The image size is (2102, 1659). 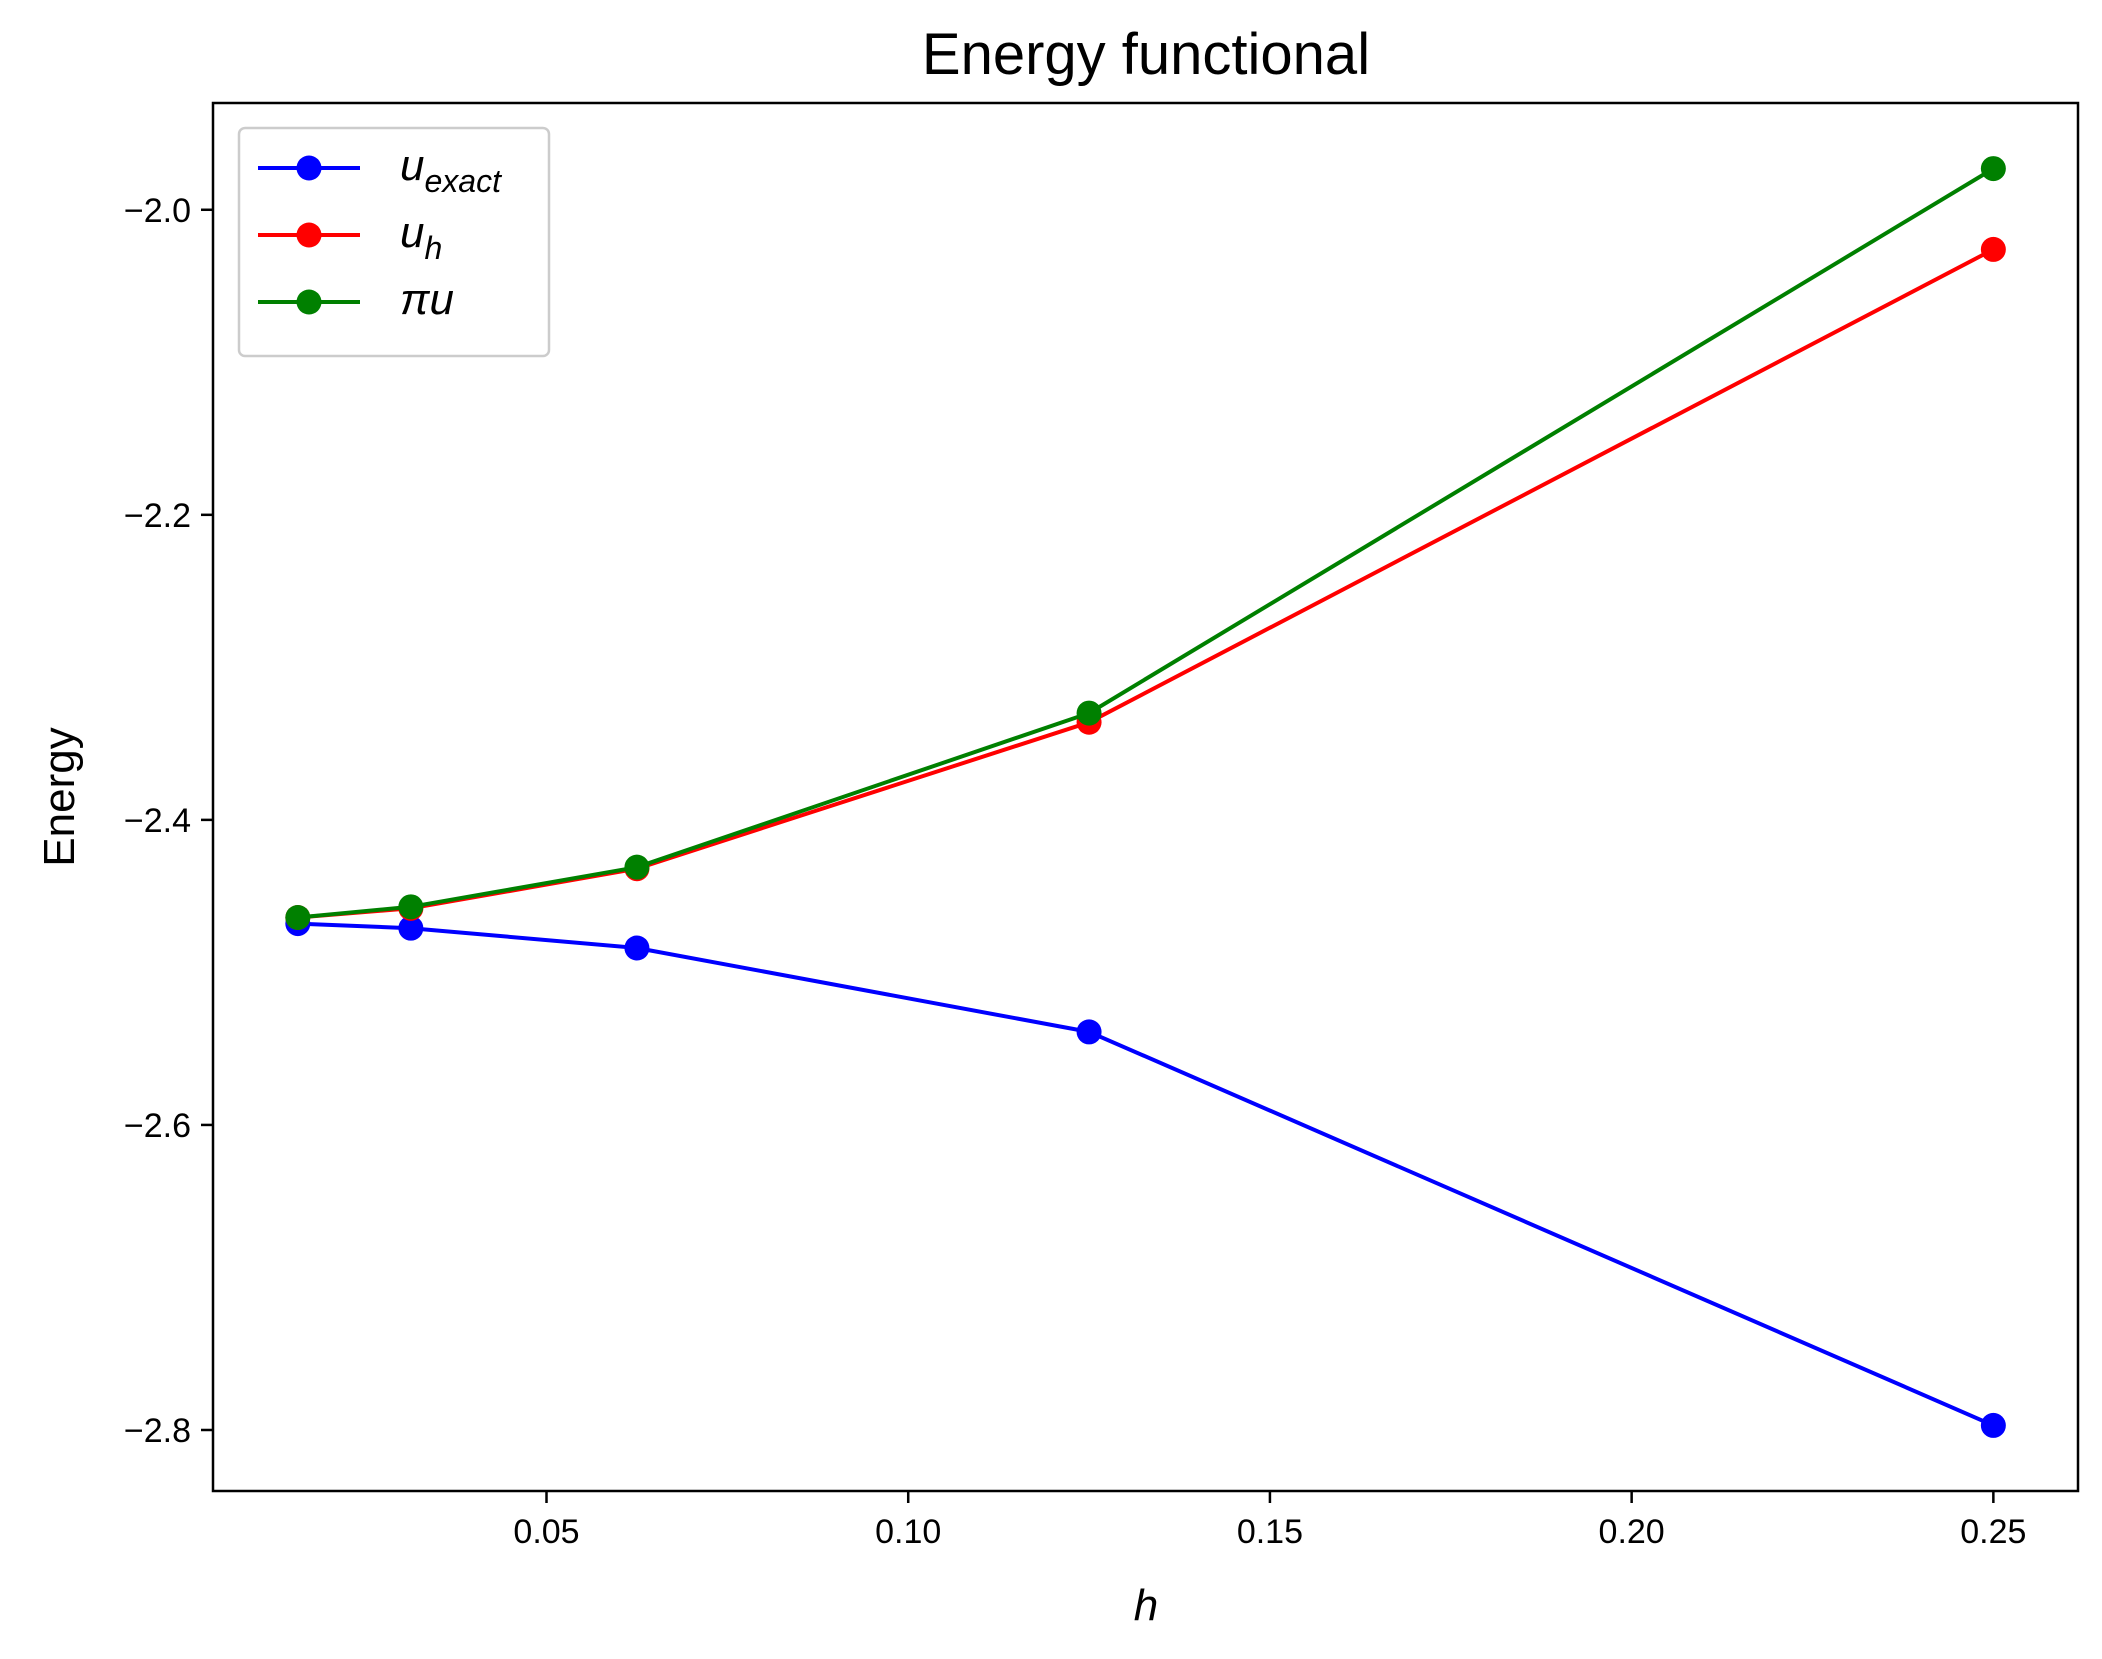 I want to click on legend-label: πu, so click(x=427, y=299).